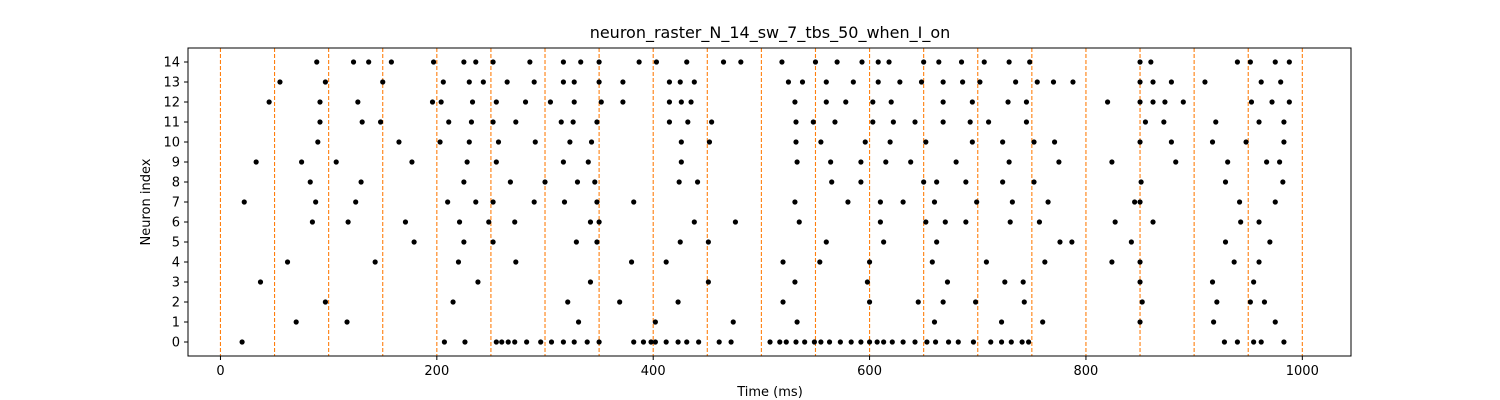  I want to click on y-tick-label: 9, so click(176, 163).